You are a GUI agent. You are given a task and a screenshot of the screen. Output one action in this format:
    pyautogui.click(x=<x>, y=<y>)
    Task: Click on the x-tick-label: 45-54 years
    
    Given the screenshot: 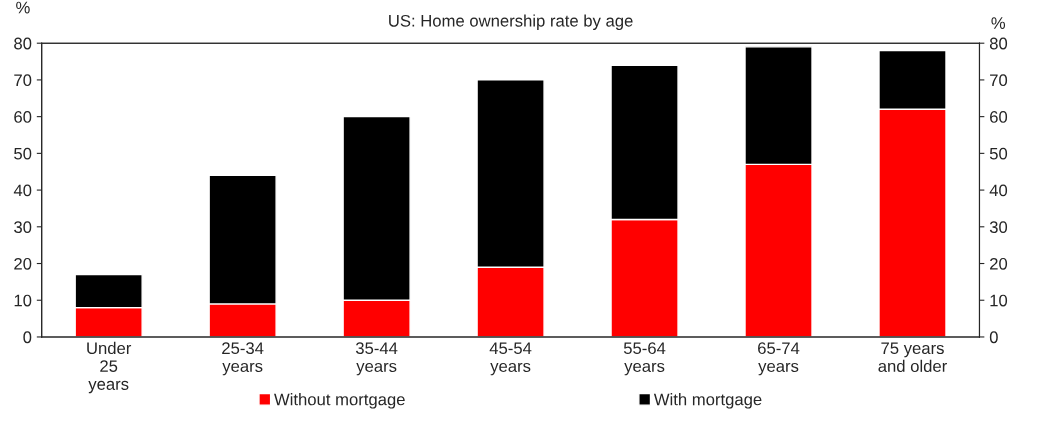 What is the action you would take?
    pyautogui.click(x=510, y=359)
    